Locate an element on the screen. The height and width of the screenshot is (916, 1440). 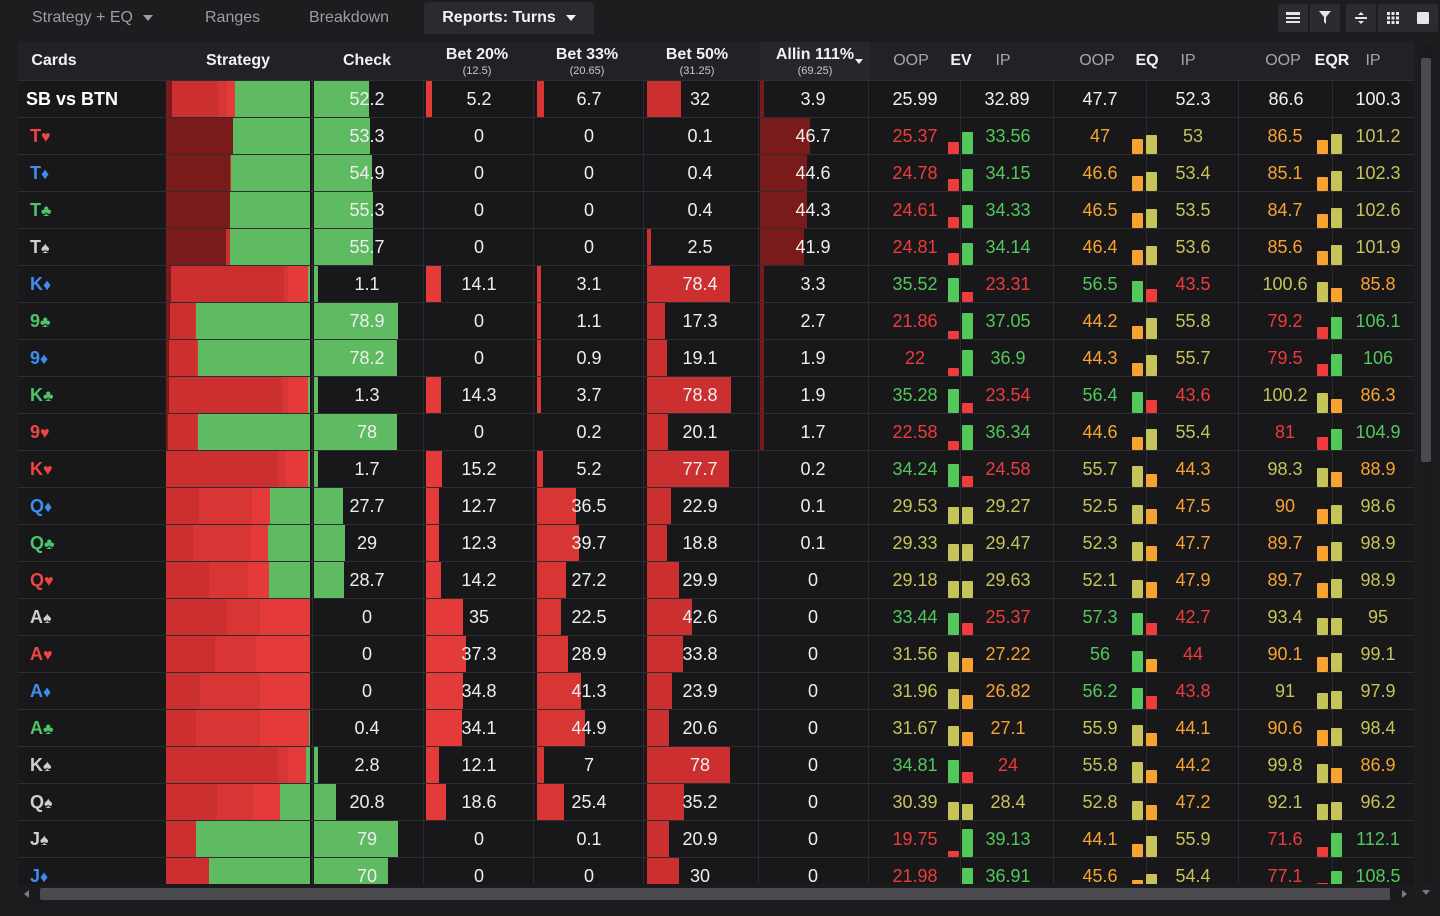
strategy-segment-bet20 is located at coordinates (298, 284).